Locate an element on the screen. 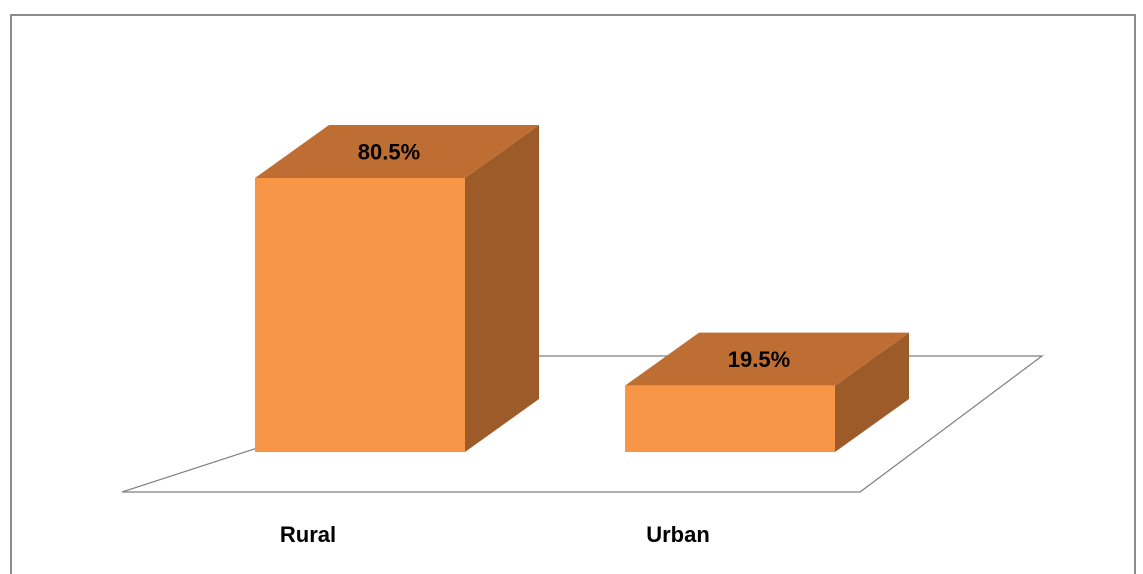 Image resolution: width=1143 pixels, height=574 pixels. category-label-rural: Rural is located at coordinates (308, 534).